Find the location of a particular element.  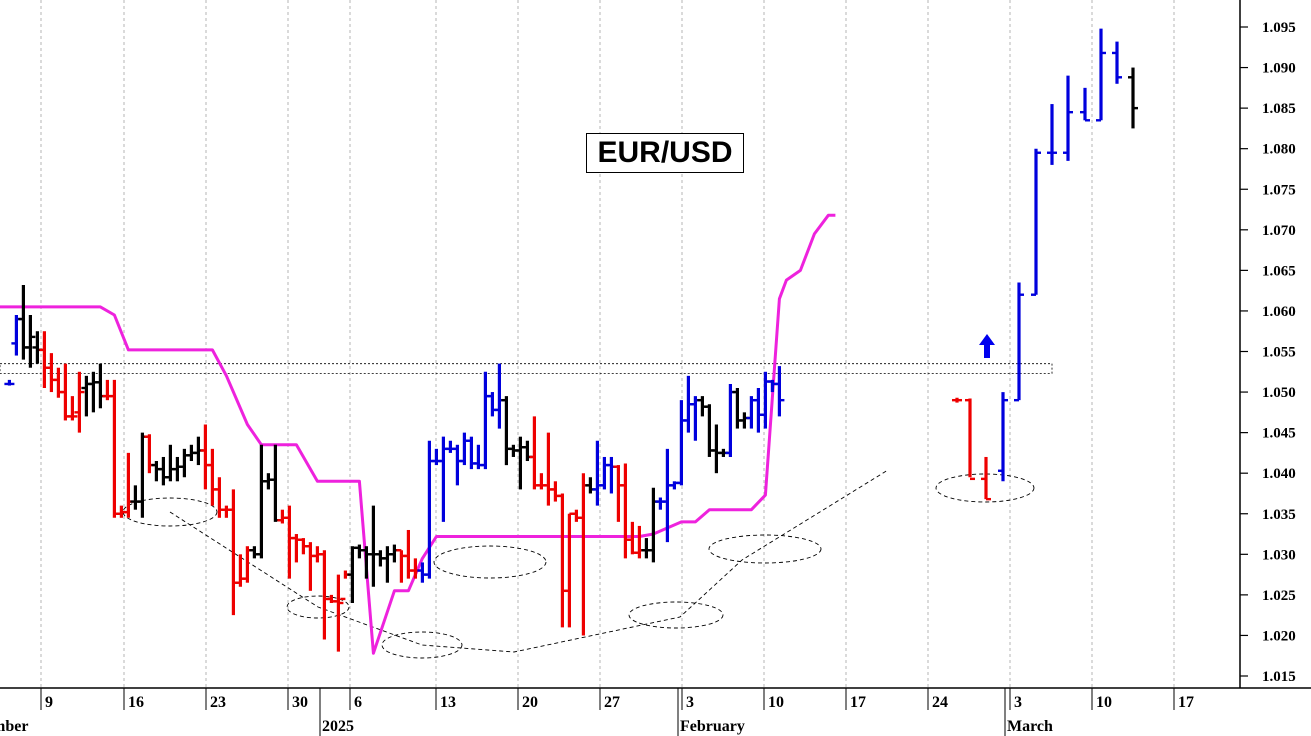

y-tick-label: 1.080 is located at coordinates (1279, 150).